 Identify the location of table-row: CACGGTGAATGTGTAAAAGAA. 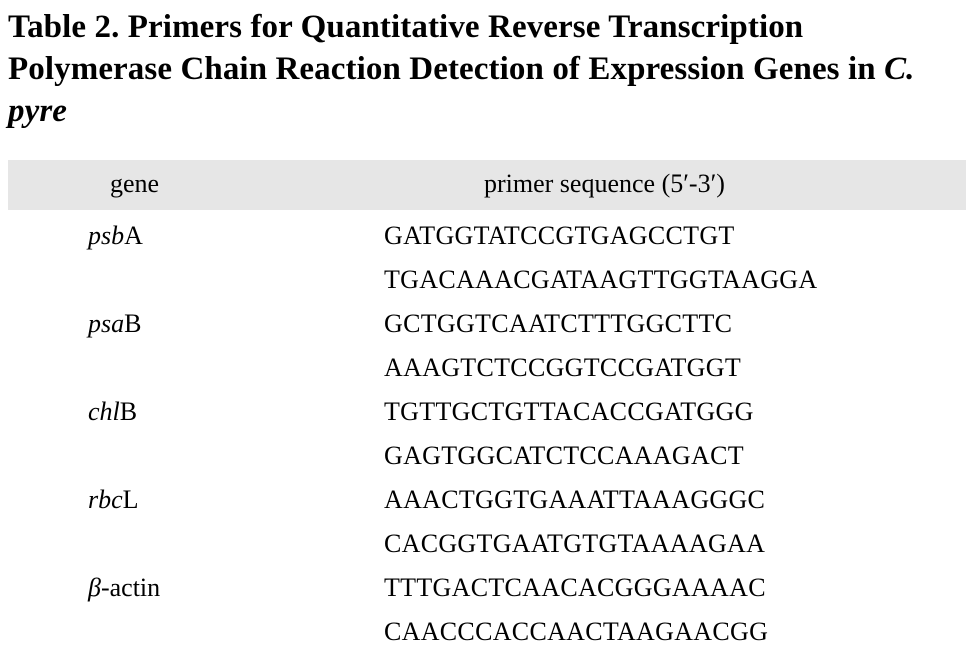
(487, 547).